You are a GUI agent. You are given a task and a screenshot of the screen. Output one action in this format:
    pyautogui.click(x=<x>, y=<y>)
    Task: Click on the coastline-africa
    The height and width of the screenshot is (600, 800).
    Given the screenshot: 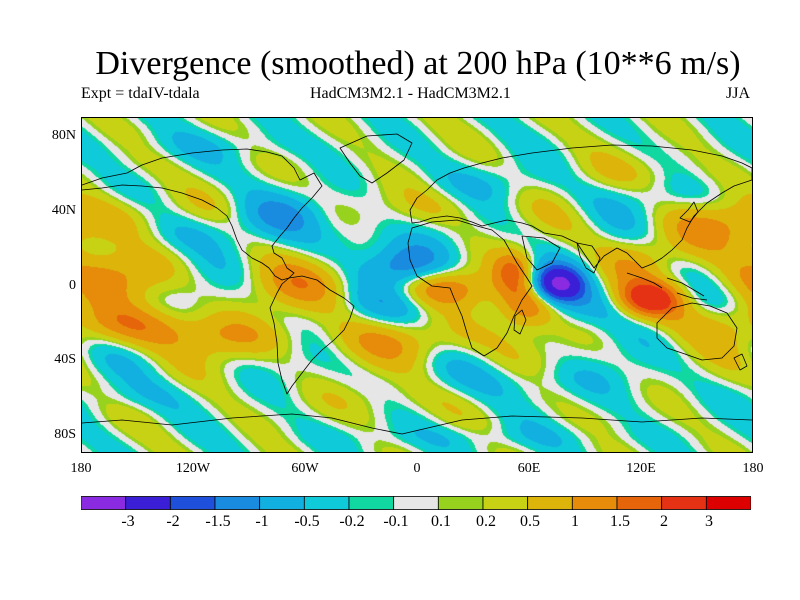 What is the action you would take?
    pyautogui.click(x=470, y=288)
    